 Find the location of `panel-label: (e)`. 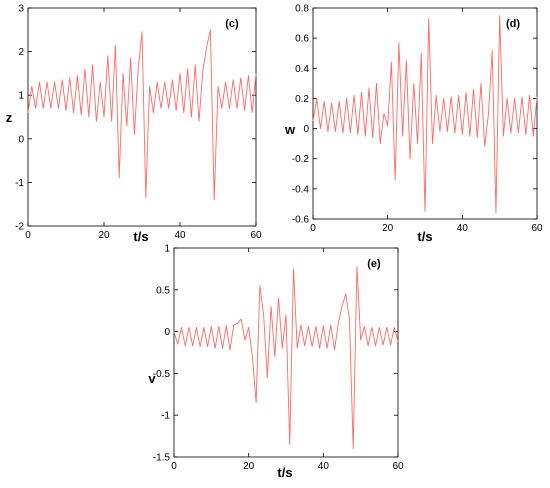

panel-label: (e) is located at coordinates (374, 264).